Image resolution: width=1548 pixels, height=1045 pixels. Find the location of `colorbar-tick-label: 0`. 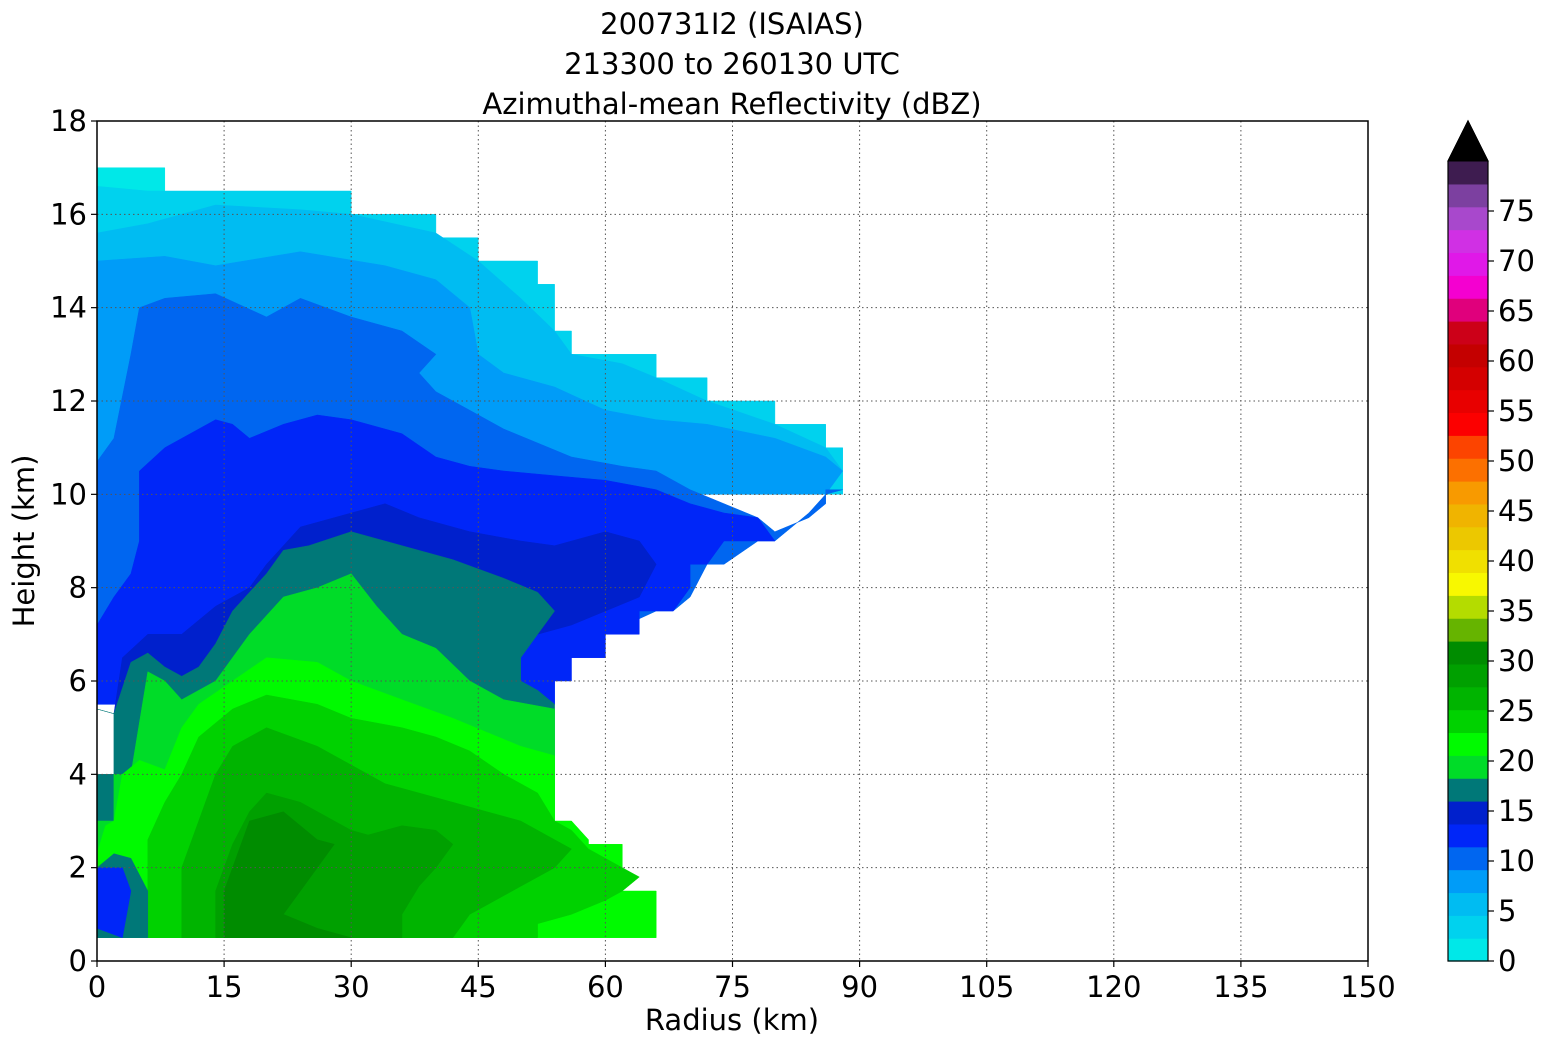

colorbar-tick-label: 0 is located at coordinates (1507, 961).